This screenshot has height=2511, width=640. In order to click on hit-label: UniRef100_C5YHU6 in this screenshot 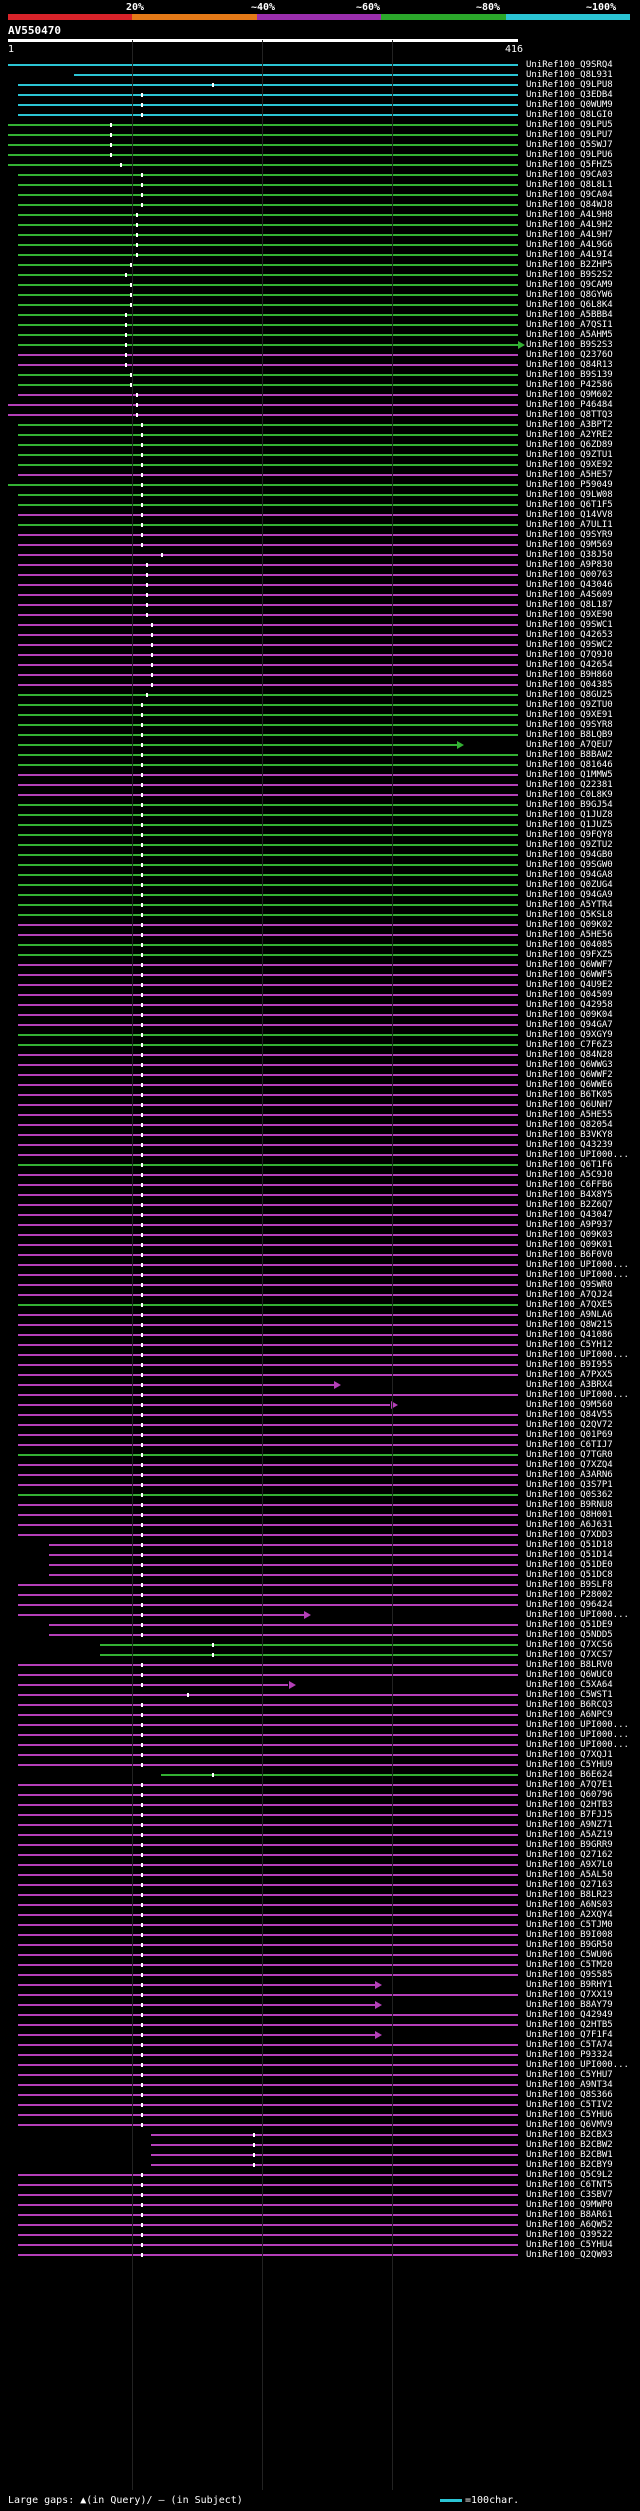, I will do `click(569, 2115)`.